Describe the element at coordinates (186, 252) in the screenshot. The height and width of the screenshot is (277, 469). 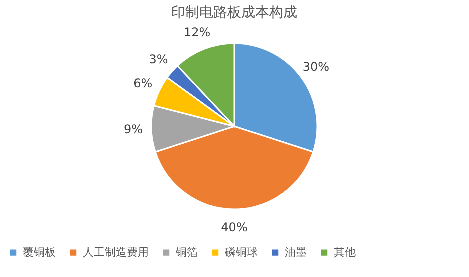
I see `legend-label: 铜箔` at that location.